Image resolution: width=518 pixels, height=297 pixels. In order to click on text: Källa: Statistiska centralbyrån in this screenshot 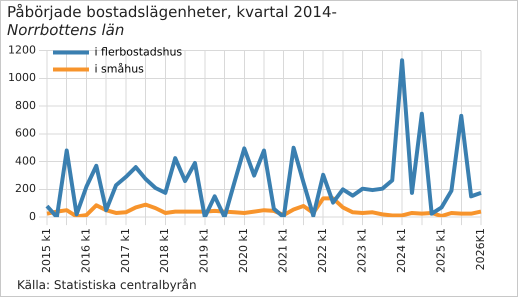, I will do `click(107, 285)`.